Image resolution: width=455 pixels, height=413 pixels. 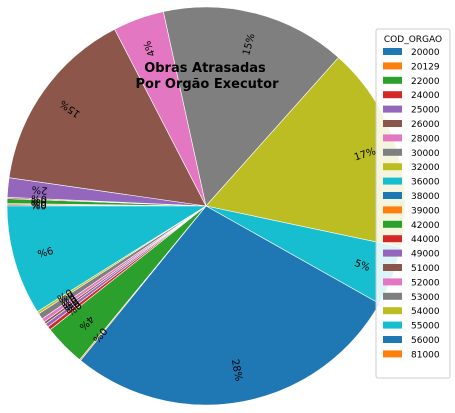 What do you see at coordinates (249, 44) in the screenshot?
I see `percent-label-53000: 15%` at bounding box center [249, 44].